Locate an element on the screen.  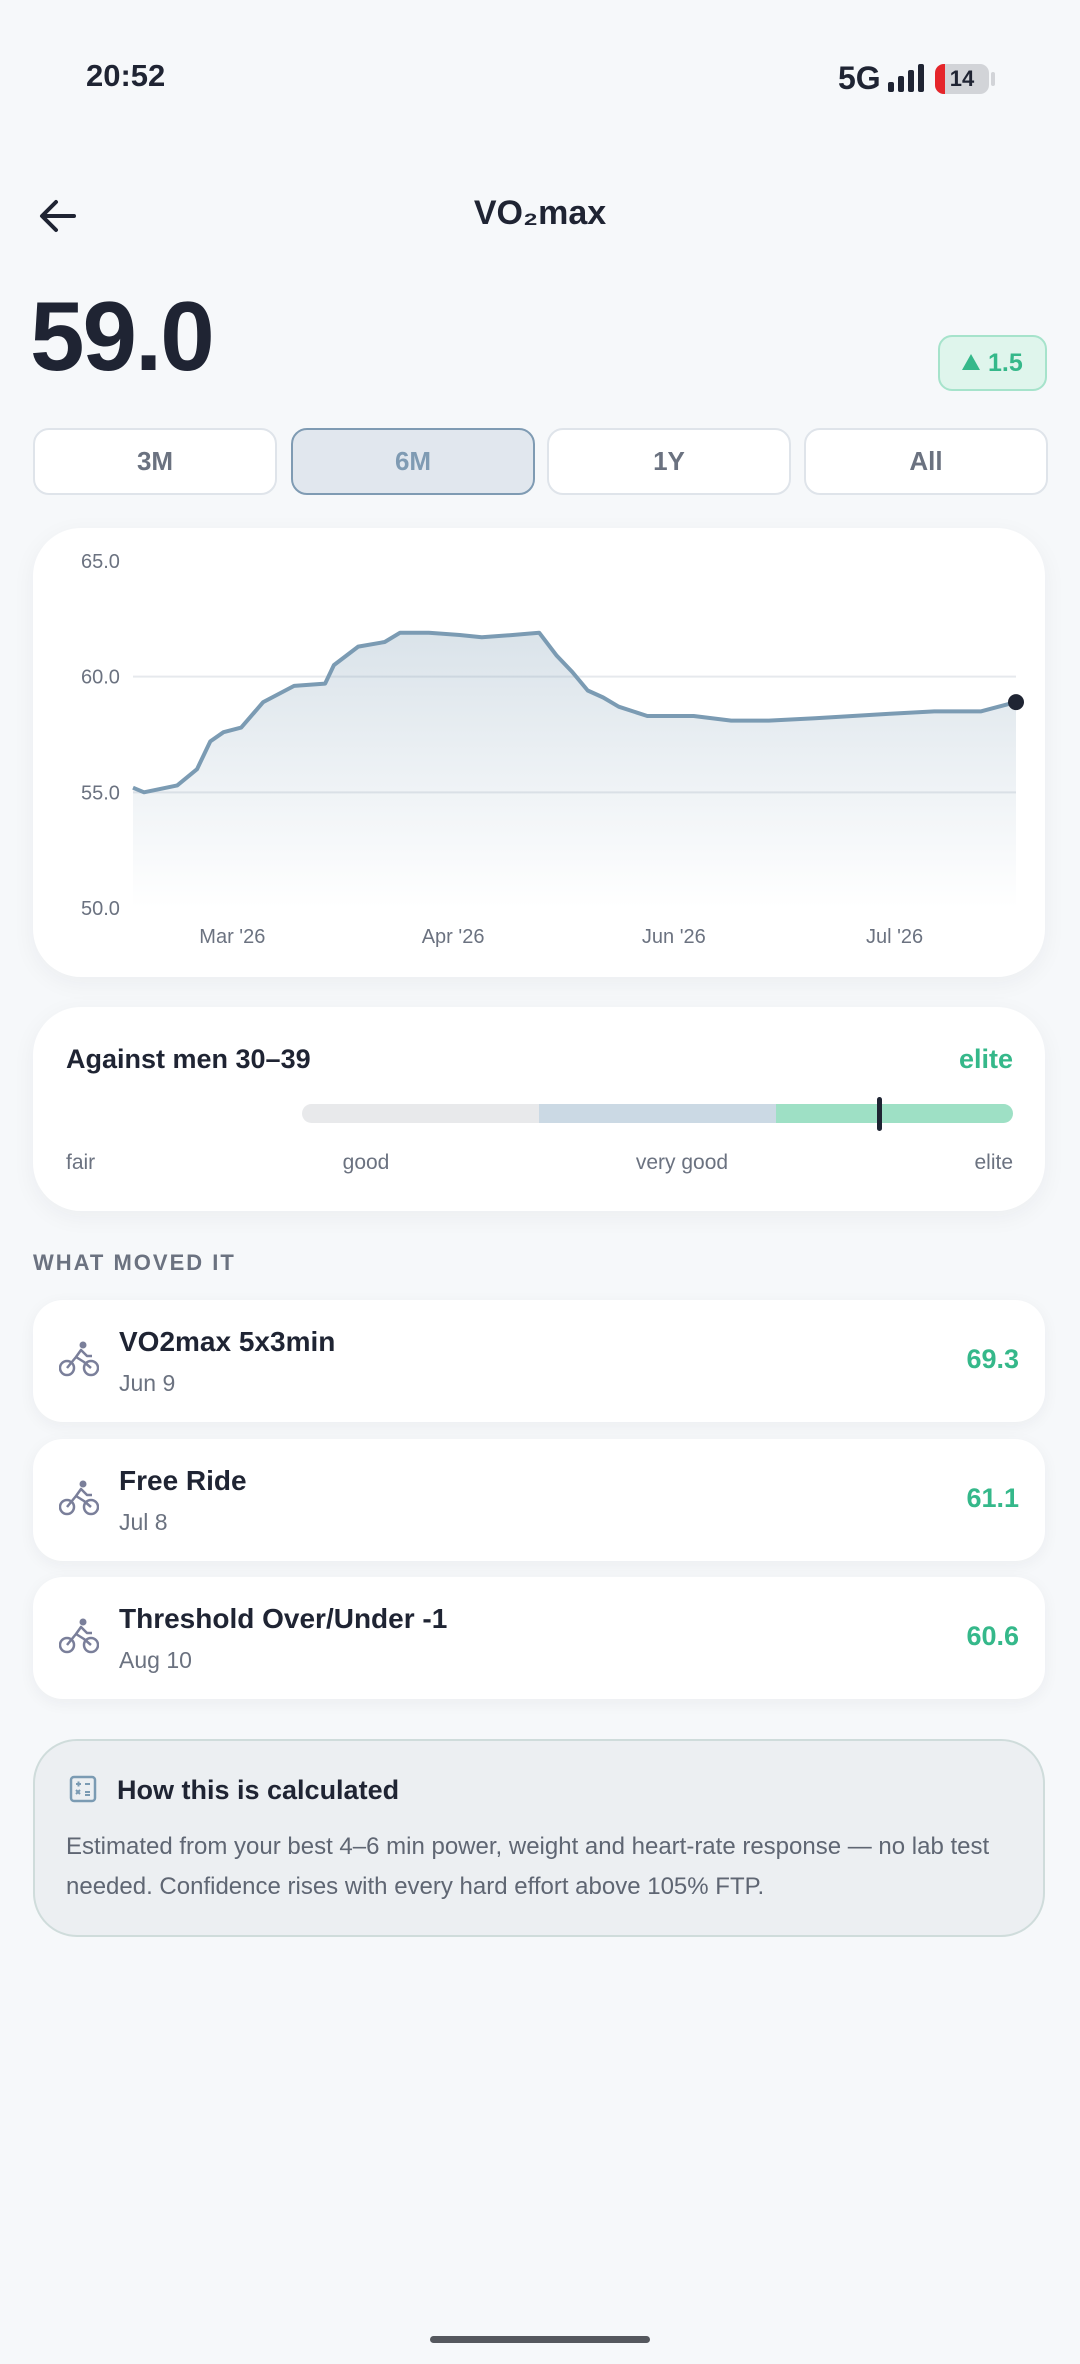
info-title: How this is calculated is located at coordinates (258, 1790).